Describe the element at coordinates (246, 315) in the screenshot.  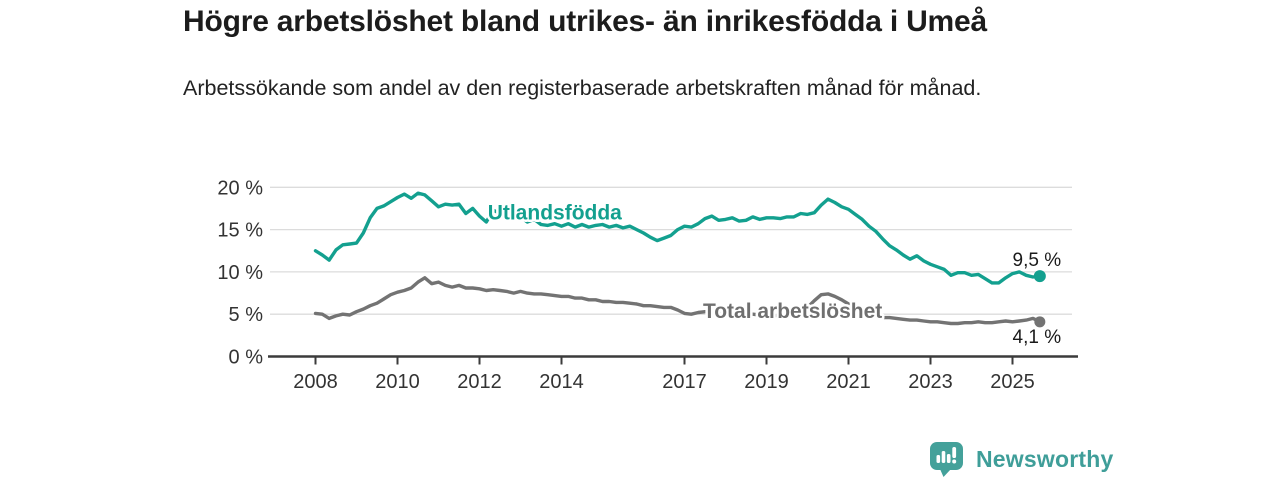
I see `y-axis-tick-label: 5 %` at that location.